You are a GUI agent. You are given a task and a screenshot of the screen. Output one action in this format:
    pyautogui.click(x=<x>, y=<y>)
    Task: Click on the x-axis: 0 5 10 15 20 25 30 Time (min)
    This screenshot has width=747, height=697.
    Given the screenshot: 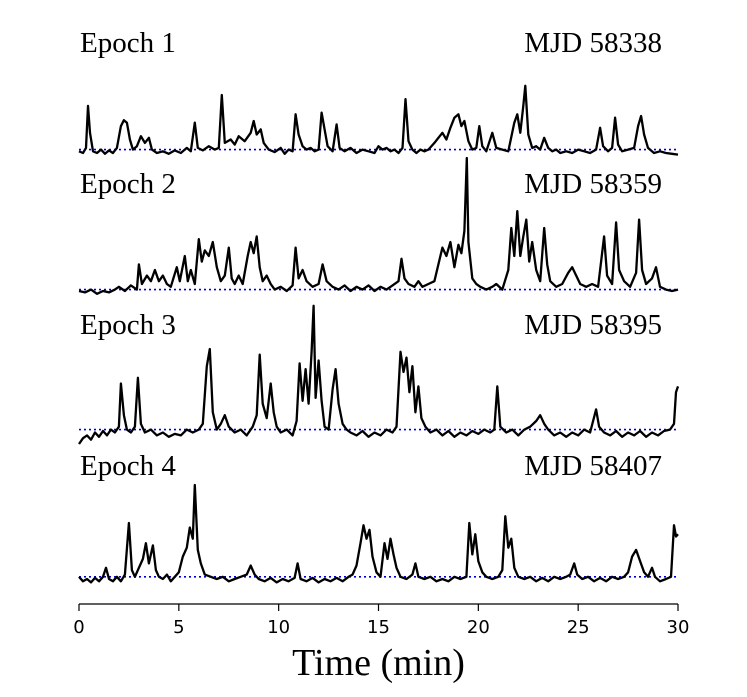 What is the action you would take?
    pyautogui.click(x=381, y=643)
    